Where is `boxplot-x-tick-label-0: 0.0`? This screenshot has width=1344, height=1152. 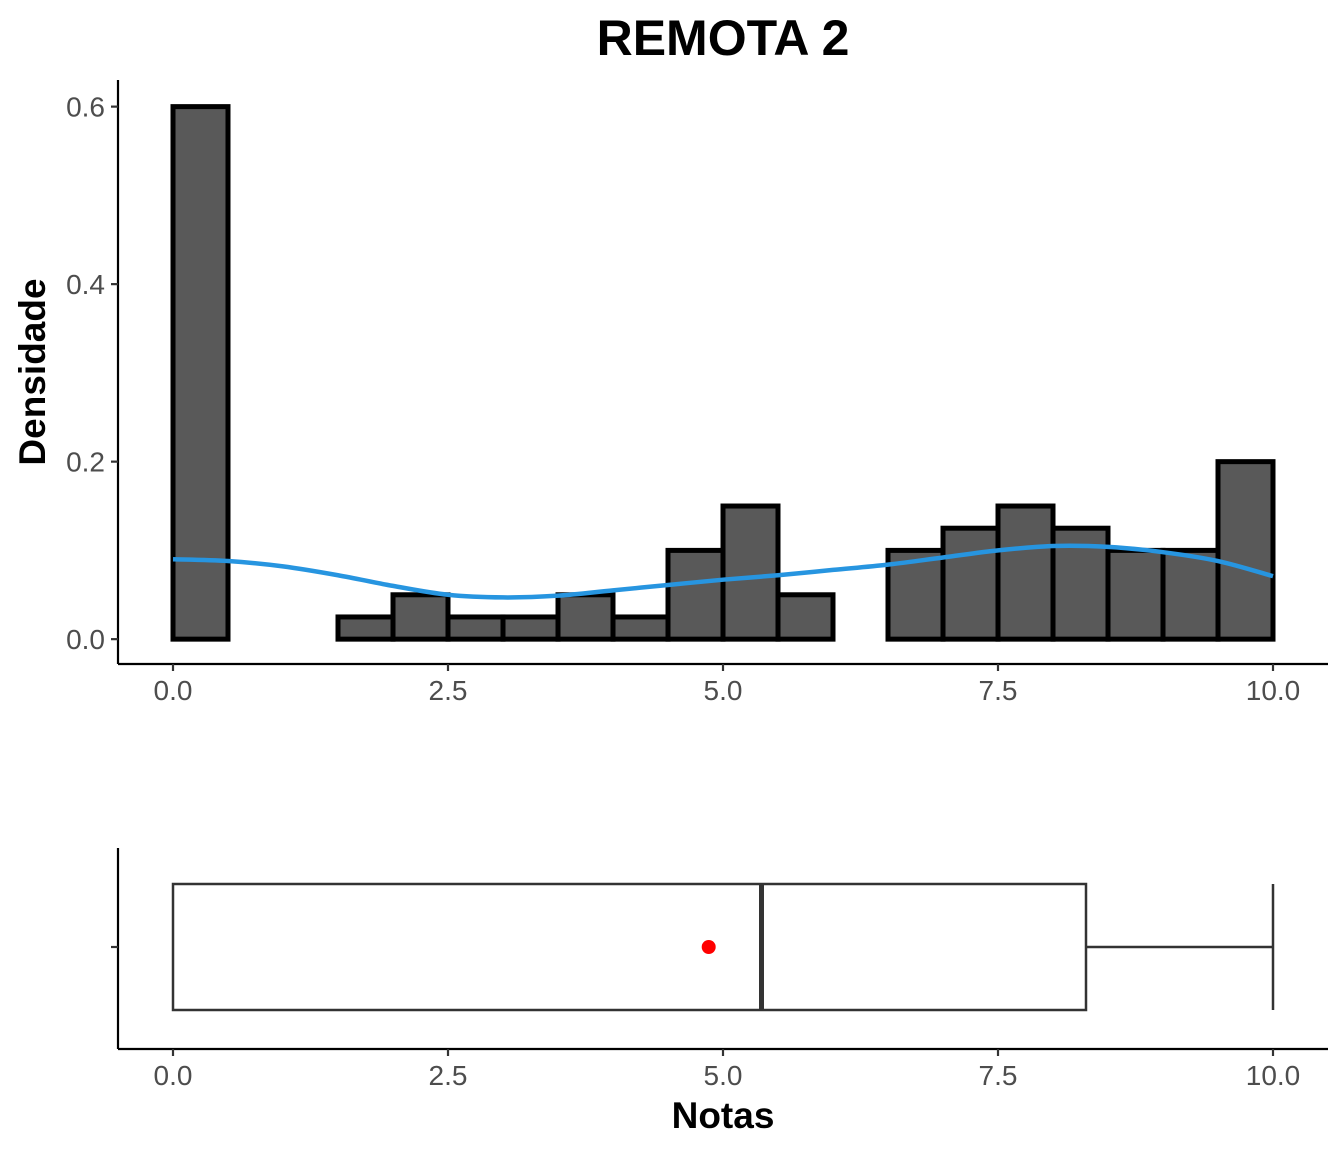
boxplot-x-tick-label-0: 0.0 is located at coordinates (173, 1075).